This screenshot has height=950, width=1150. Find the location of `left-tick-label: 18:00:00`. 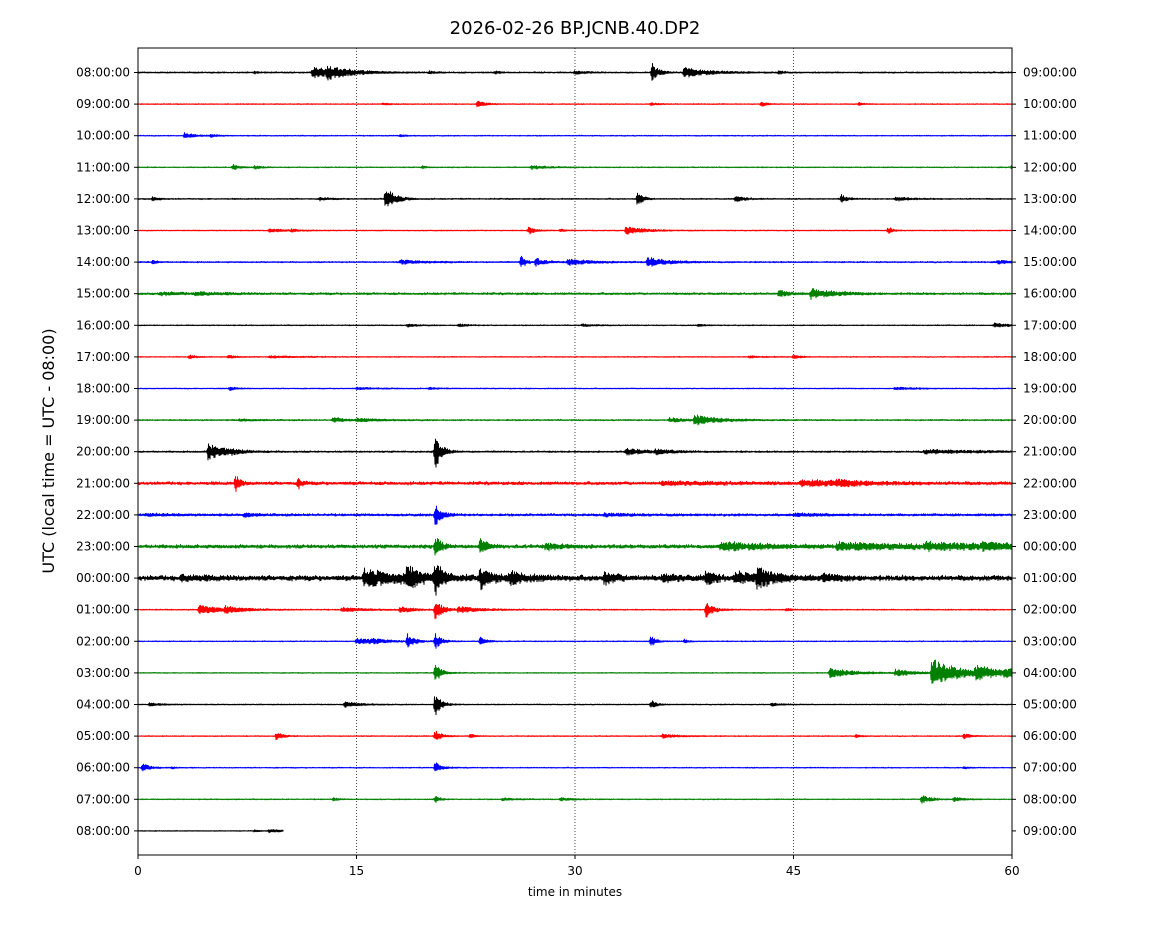

left-tick-label: 18:00:00 is located at coordinates (103, 389).